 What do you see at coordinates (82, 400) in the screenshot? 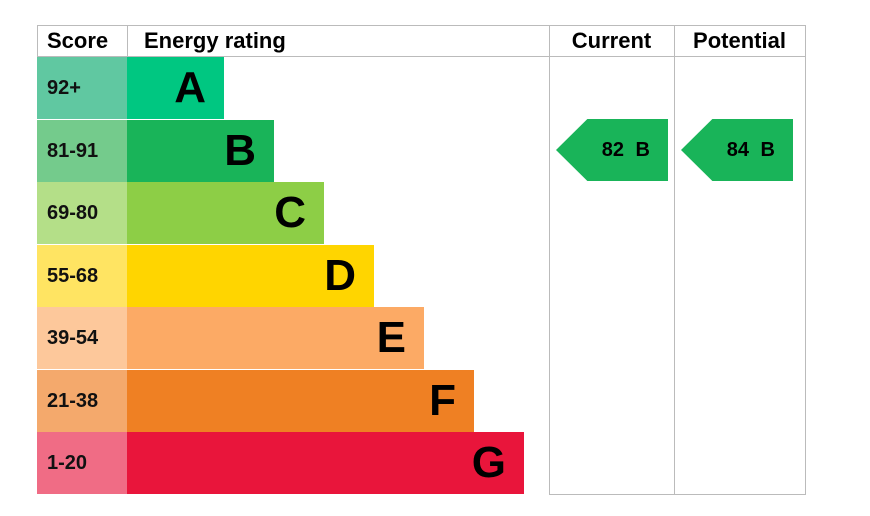
I see `score-cell-f: 21-38` at bounding box center [82, 400].